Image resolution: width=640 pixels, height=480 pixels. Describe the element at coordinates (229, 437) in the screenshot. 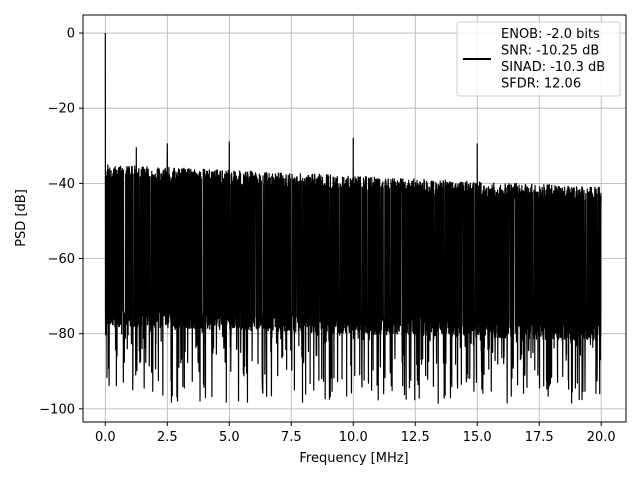

I see `x-tick-label: 5.0` at that location.